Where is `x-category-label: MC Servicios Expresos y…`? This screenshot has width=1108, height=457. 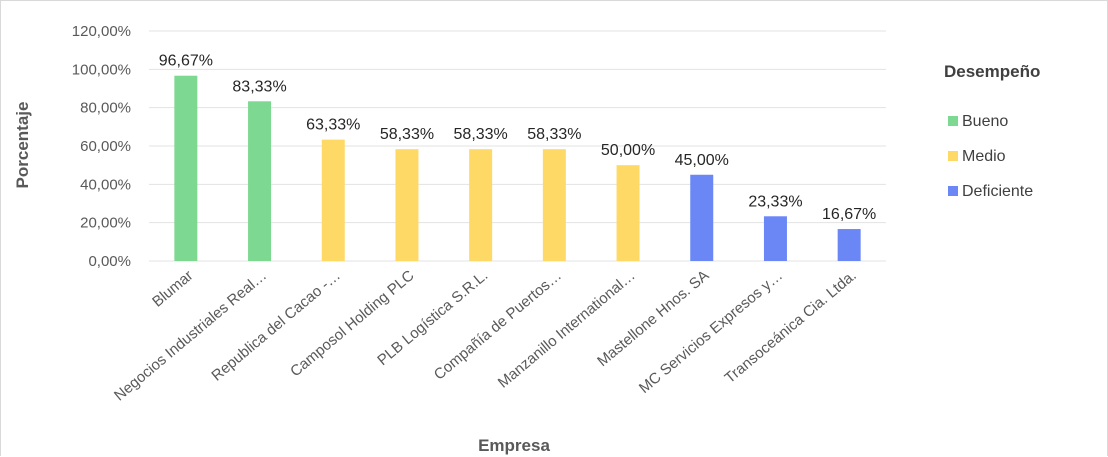 x-category-label: MC Servicios Expresos y… is located at coordinates (711, 332).